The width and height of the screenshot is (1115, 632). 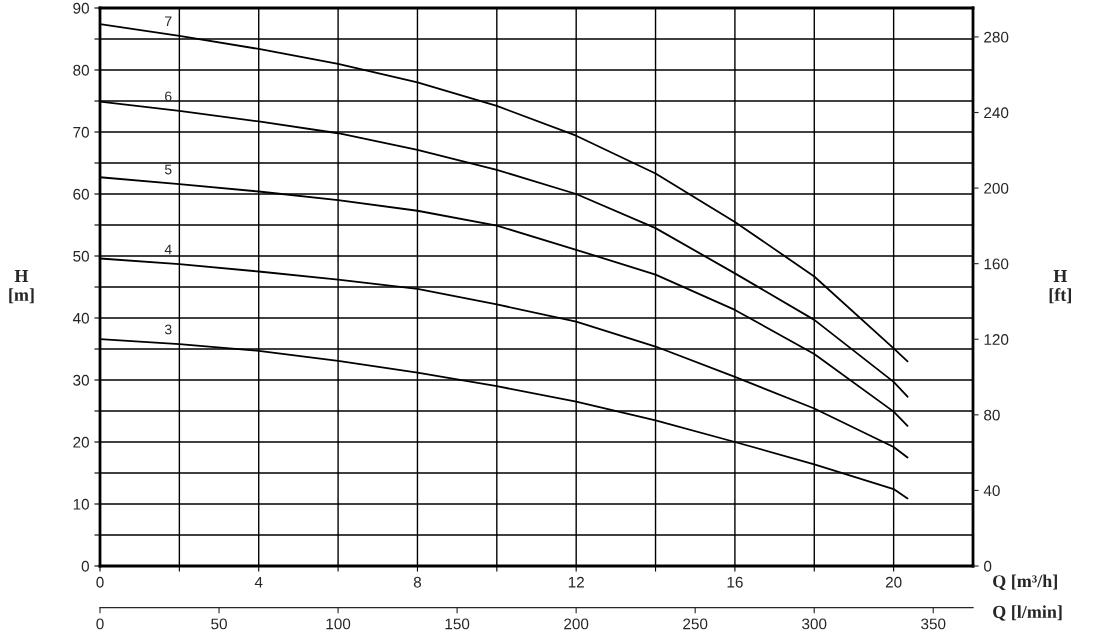 I want to click on x-tick-label: 20, so click(x=893, y=582).